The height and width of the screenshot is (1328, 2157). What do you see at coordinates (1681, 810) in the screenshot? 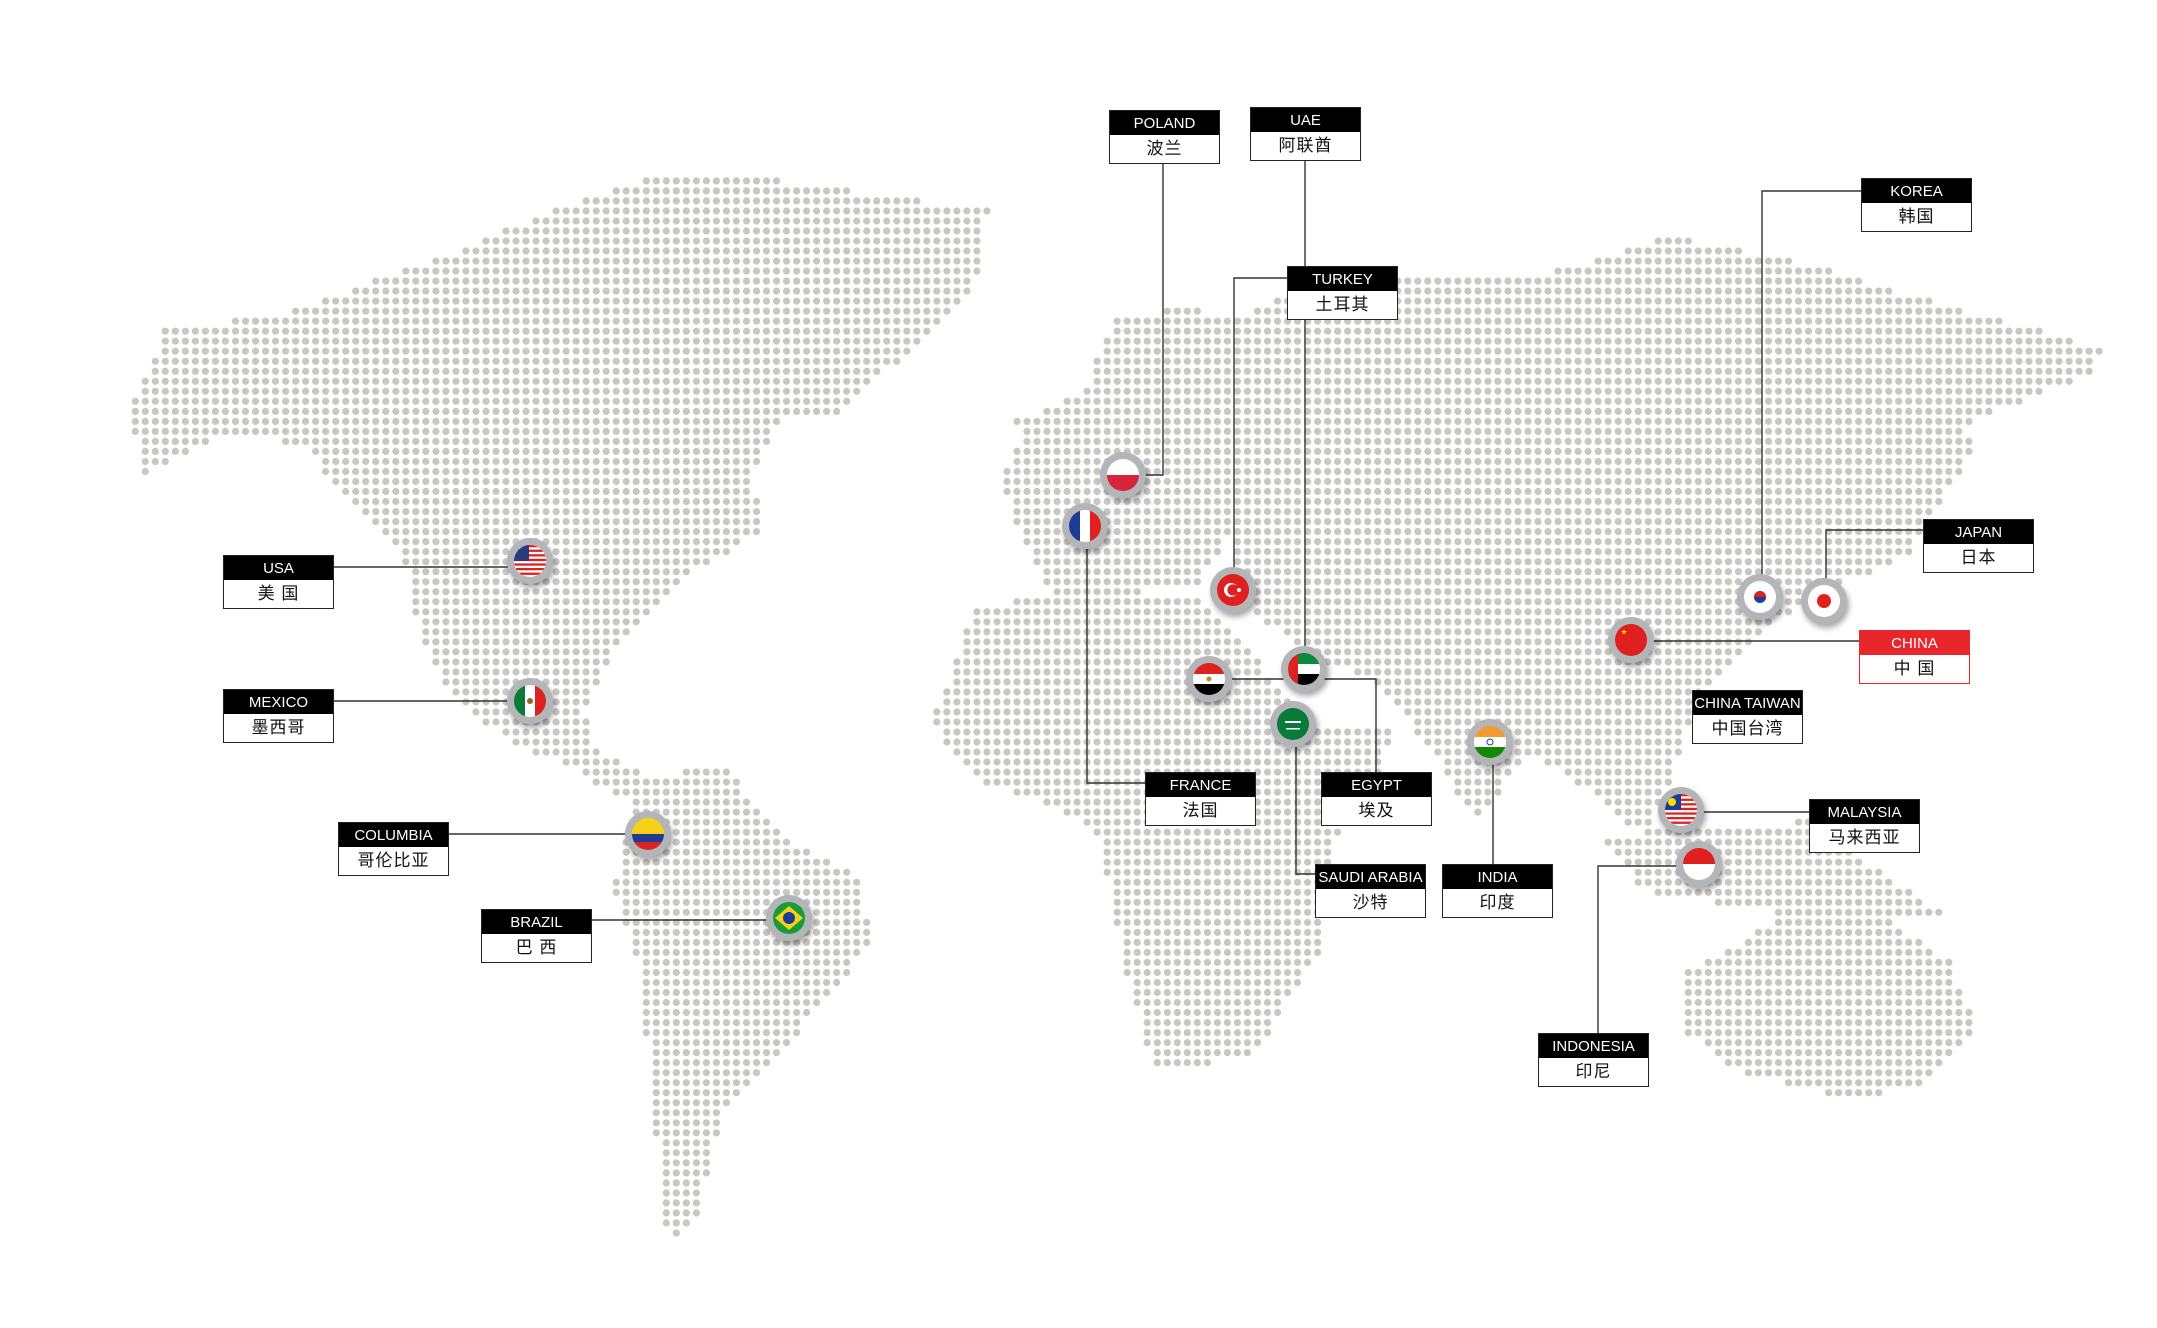
I see `malaysia-flag-icon` at bounding box center [1681, 810].